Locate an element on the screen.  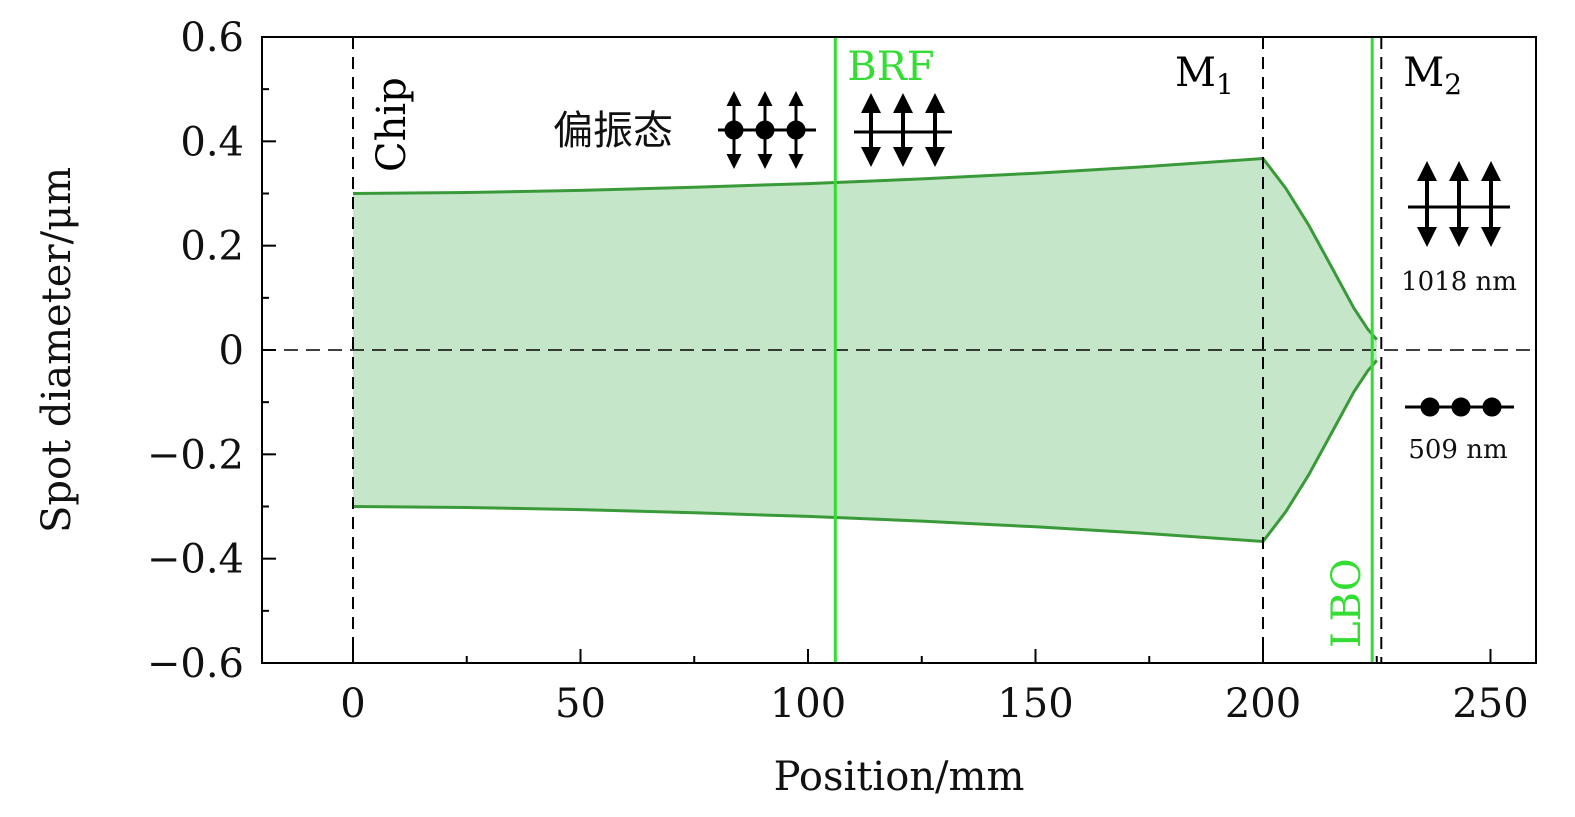
element-label-lbo: LBO is located at coordinates (1347, 604).